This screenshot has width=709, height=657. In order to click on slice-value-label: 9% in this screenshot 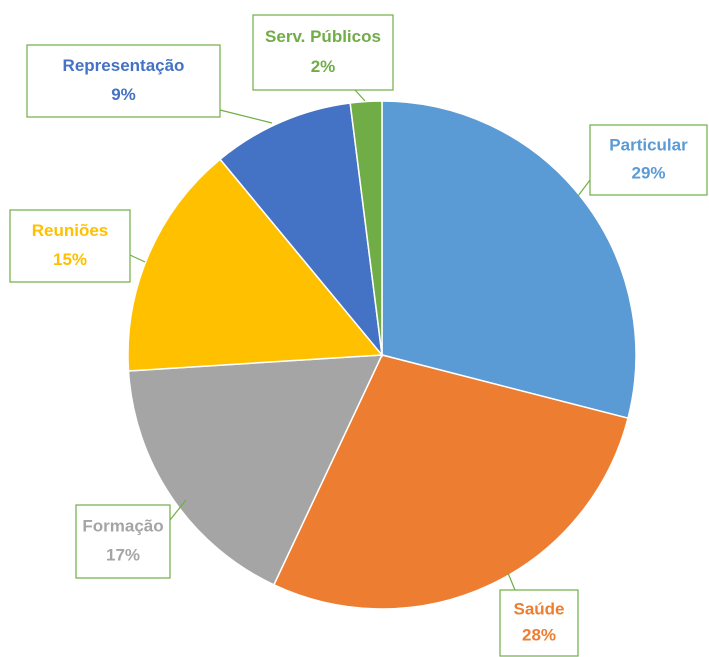, I will do `click(123, 94)`.